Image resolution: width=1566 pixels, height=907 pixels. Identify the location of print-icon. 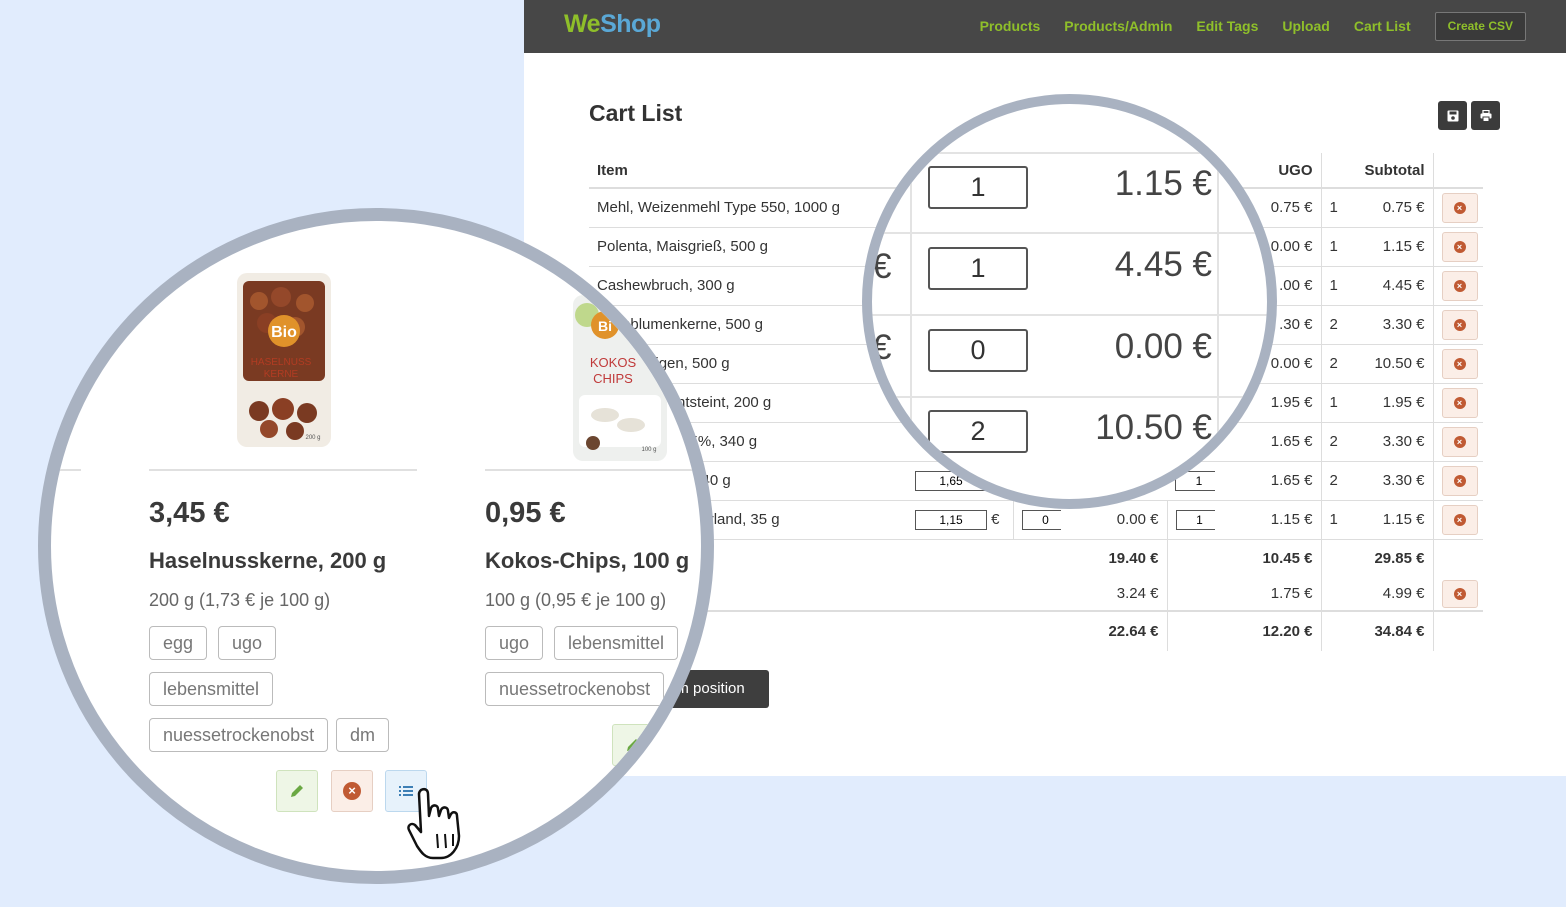
(1485, 115).